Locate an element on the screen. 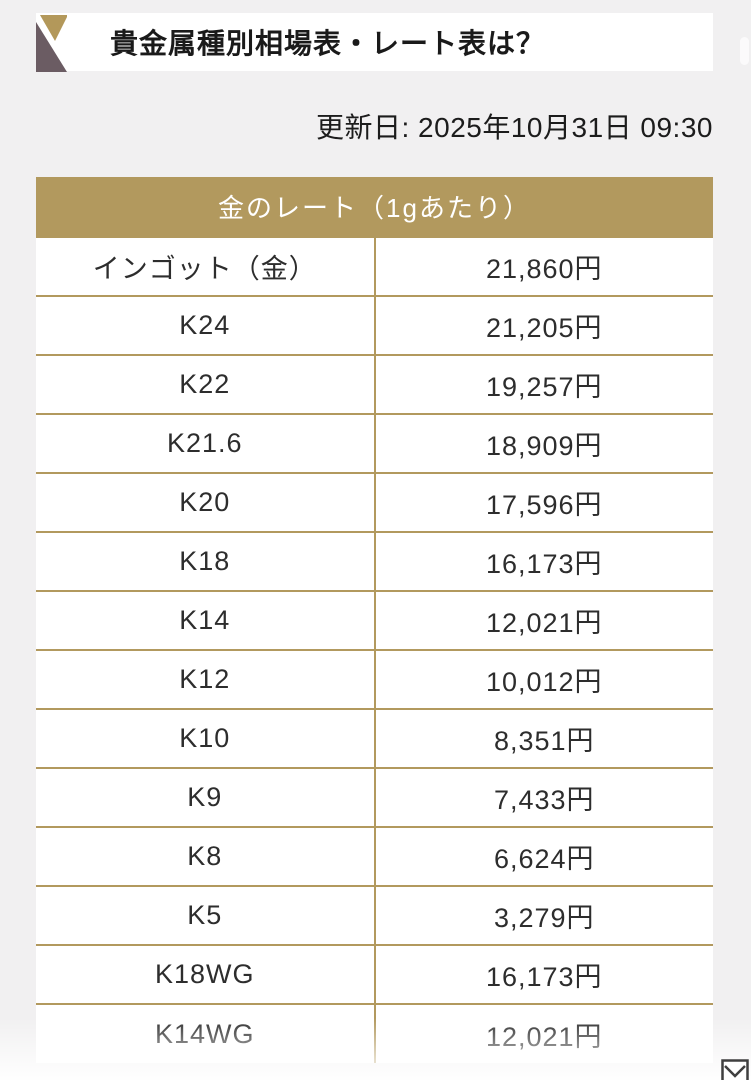  metal-type-cell: K5 is located at coordinates (206, 915).